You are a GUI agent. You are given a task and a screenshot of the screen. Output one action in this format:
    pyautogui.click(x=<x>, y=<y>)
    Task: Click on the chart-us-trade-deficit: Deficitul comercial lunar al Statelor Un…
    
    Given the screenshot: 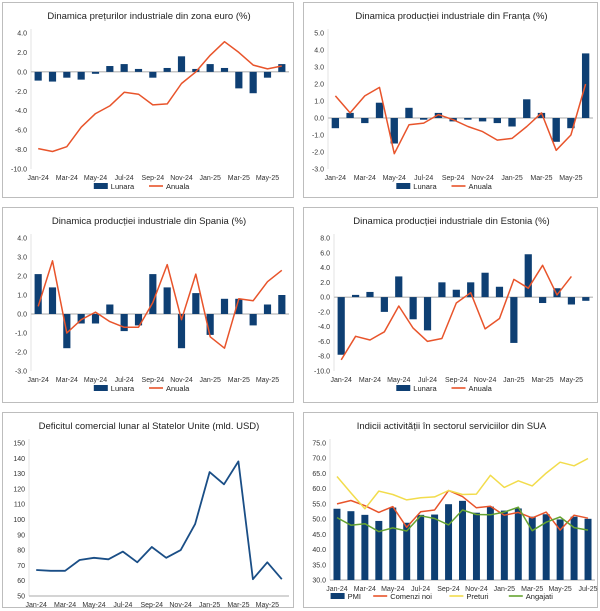 What is the action you would take?
    pyautogui.click(x=151, y=515)
    